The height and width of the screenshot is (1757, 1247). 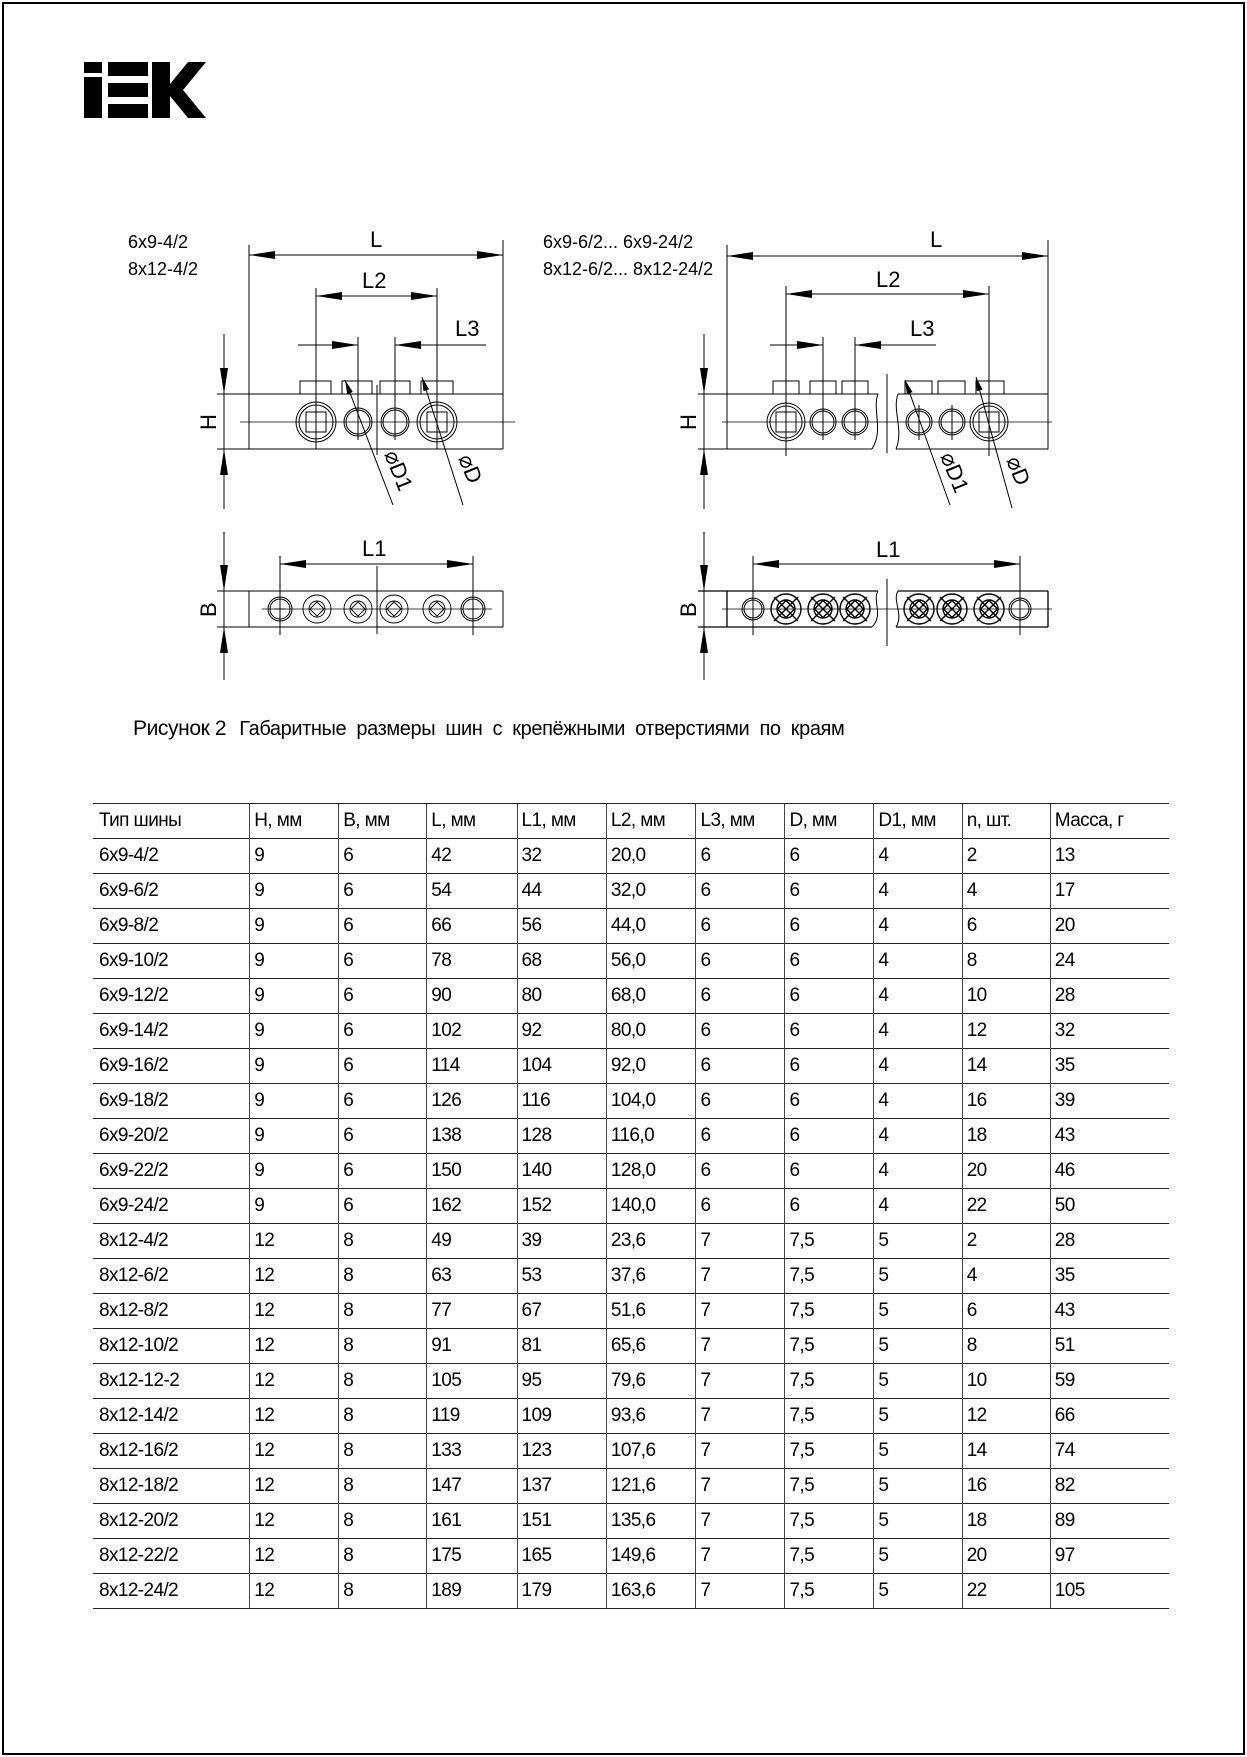 What do you see at coordinates (472, 1101) in the screenshot?
I see `table-cell: 126` at bounding box center [472, 1101].